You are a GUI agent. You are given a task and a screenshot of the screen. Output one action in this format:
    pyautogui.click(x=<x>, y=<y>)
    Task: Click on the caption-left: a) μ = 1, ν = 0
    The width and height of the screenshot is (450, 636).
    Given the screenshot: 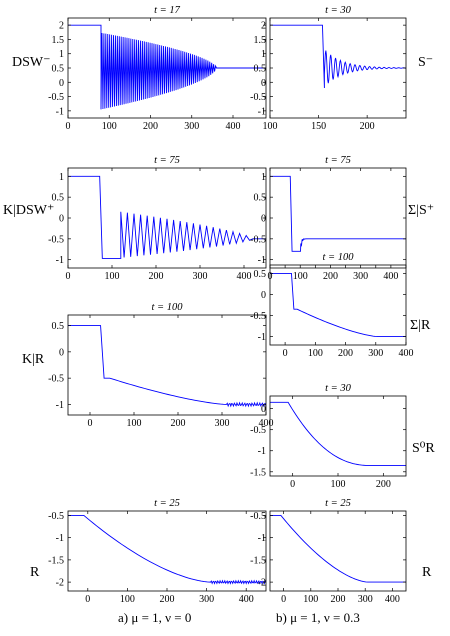 What is the action you would take?
    pyautogui.click(x=155, y=617)
    